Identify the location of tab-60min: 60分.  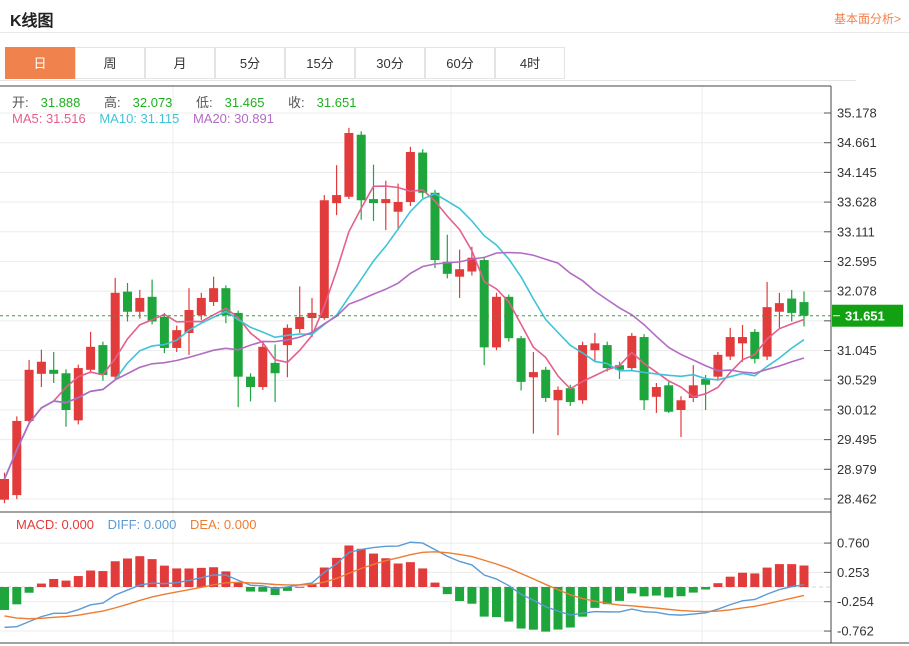
(460, 63).